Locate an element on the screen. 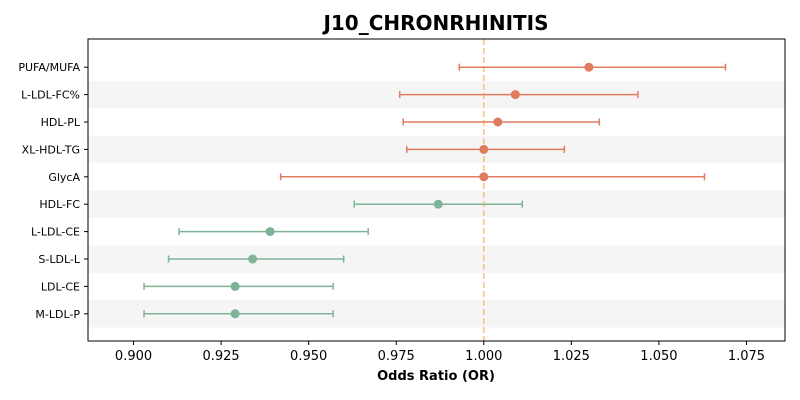 The width and height of the screenshot is (800, 400). y-tick-label: LDL-CE is located at coordinates (60, 286).